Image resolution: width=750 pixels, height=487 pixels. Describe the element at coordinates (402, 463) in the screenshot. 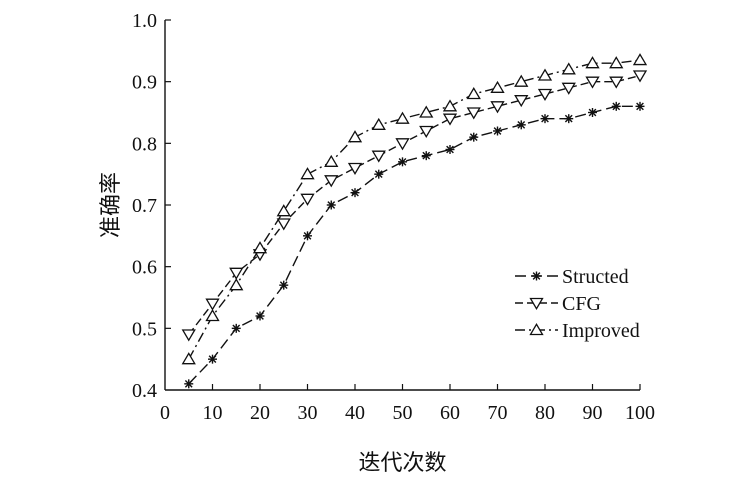

I see `x-axis-title: 迭代次数` at that location.